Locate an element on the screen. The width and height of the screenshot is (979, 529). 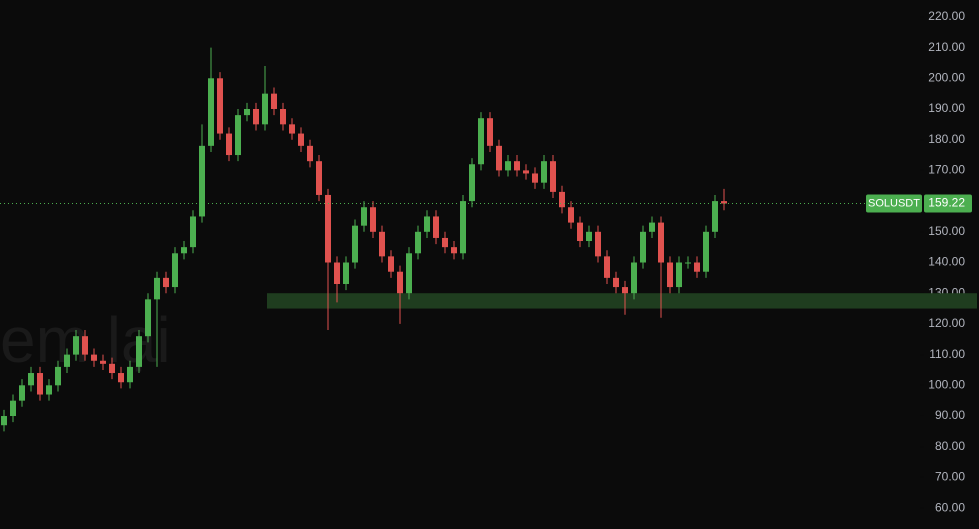
price-label: 159.22 is located at coordinates (946, 203).